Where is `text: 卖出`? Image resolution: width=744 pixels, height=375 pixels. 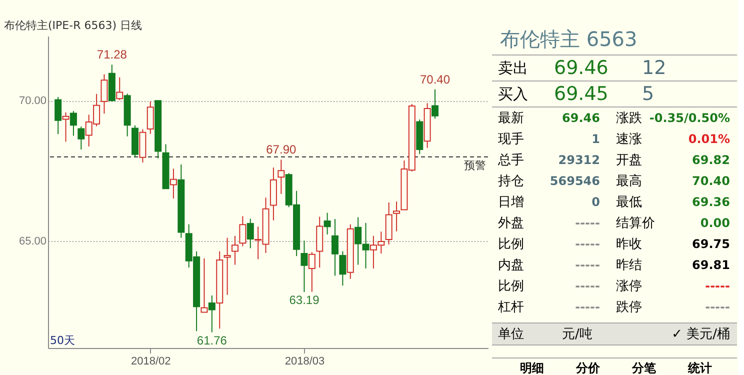
text: 卖出 is located at coordinates (513, 68).